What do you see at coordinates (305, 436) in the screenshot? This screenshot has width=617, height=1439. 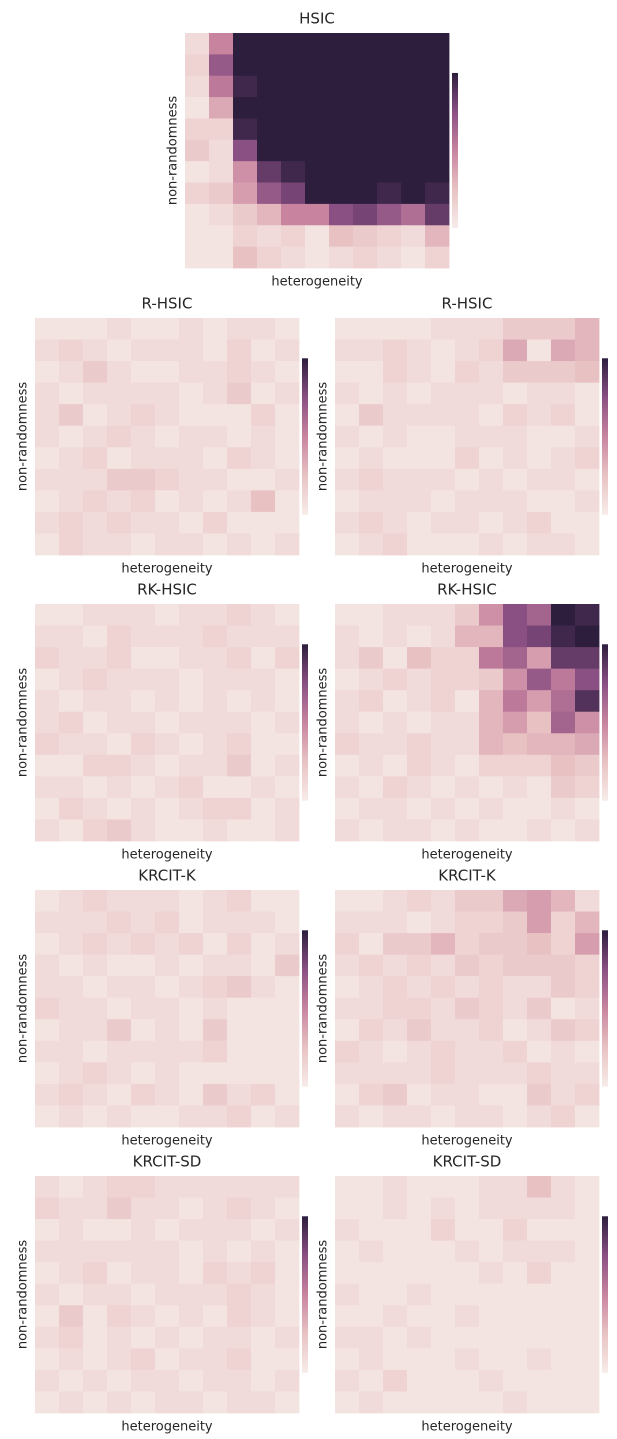 I see `colorbar` at bounding box center [305, 436].